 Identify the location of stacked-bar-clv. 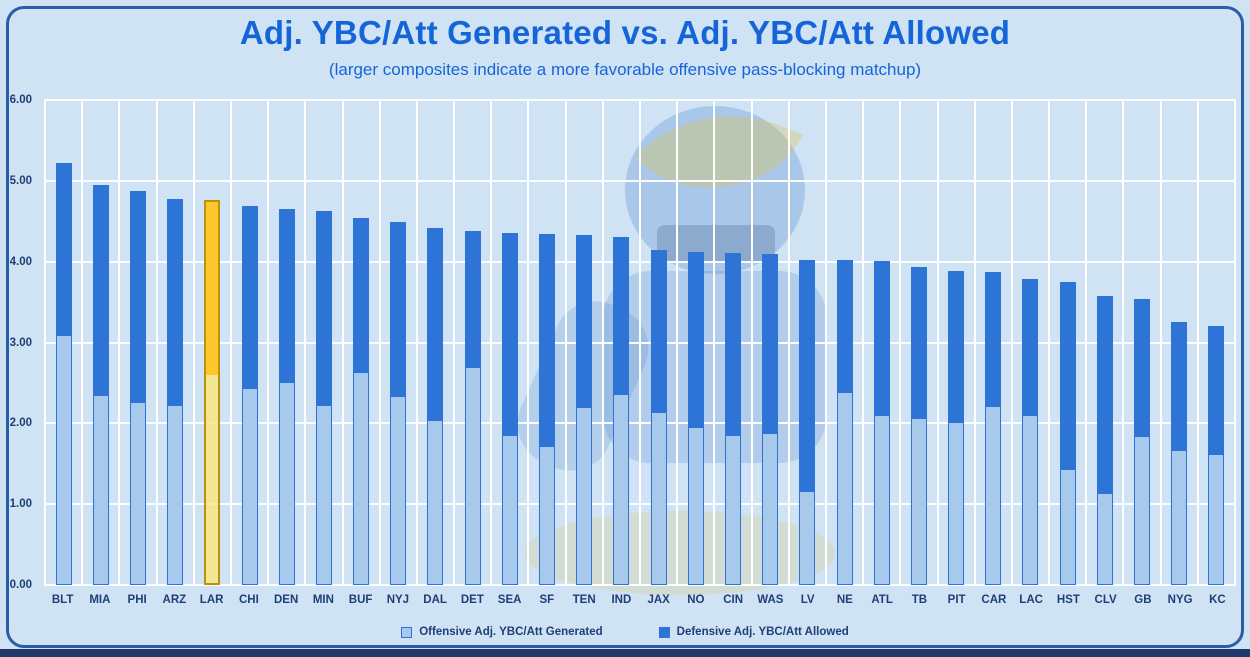
(1104, 342).